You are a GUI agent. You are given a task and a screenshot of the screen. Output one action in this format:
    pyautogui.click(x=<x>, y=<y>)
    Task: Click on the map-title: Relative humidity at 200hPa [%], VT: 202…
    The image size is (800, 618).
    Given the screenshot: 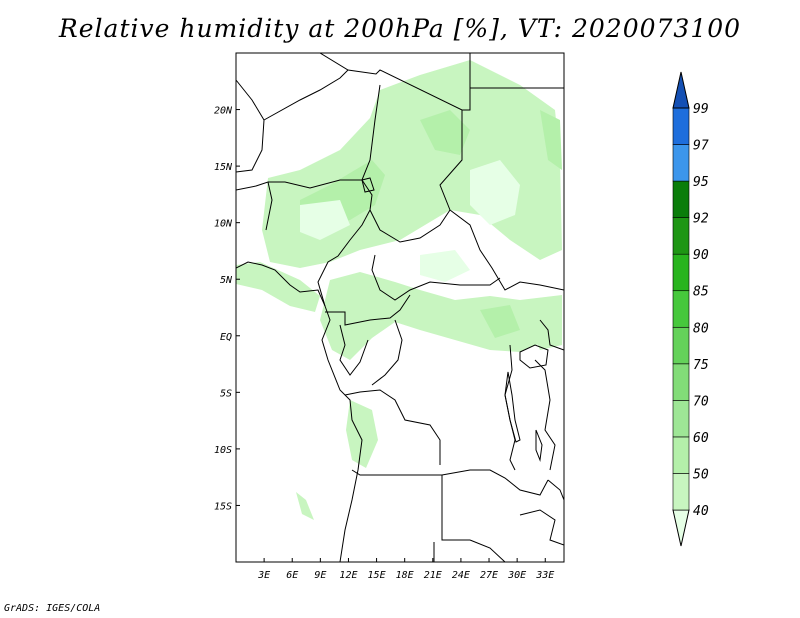 What is the action you would take?
    pyautogui.click(x=400, y=28)
    